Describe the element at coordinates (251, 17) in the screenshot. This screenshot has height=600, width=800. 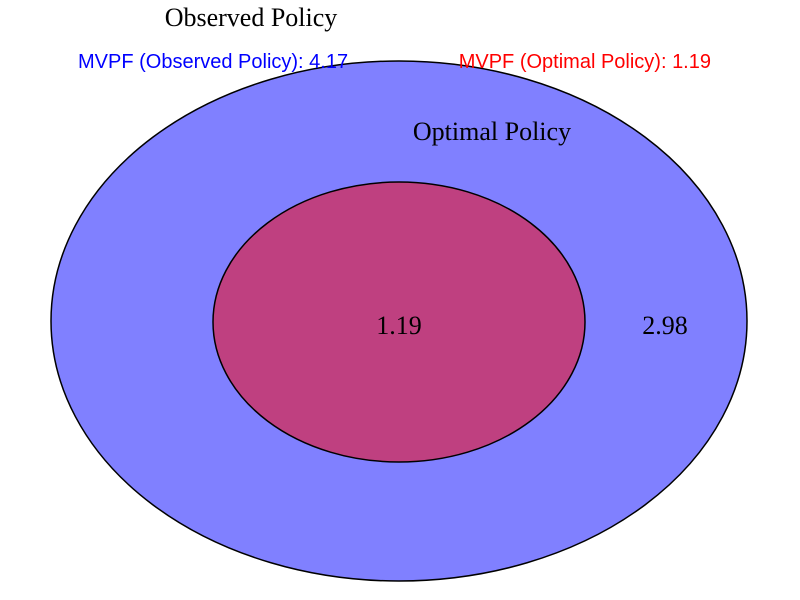
I see `observed-policy-label: Observed Policy` at that location.